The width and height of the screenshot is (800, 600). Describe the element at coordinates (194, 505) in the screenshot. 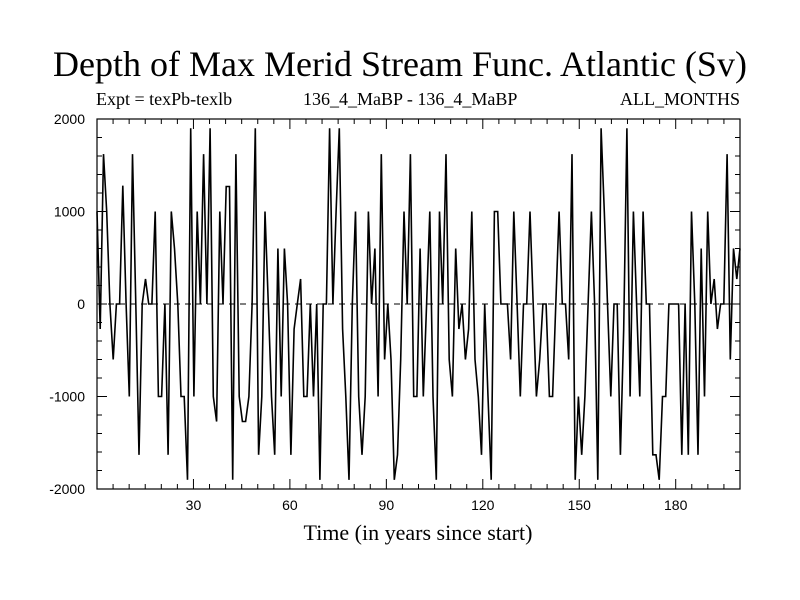

I see `x-tick-label: 30` at that location.